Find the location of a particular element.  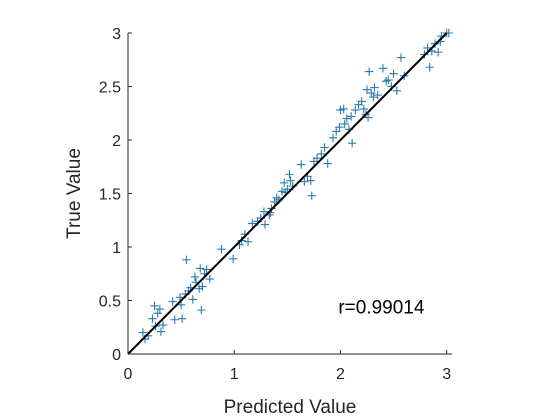

x-axis-ticks: 0 1 2 3 is located at coordinates (287, 366).